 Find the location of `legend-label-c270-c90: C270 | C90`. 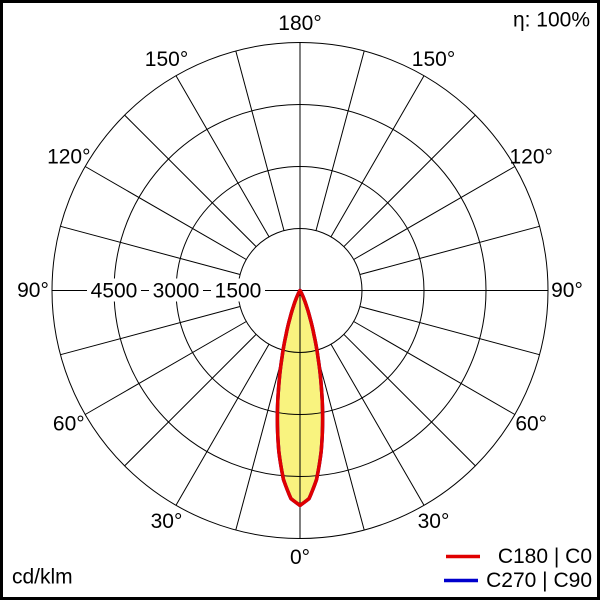

legend-label-c270-c90: C270 | C90 is located at coordinates (539, 580).